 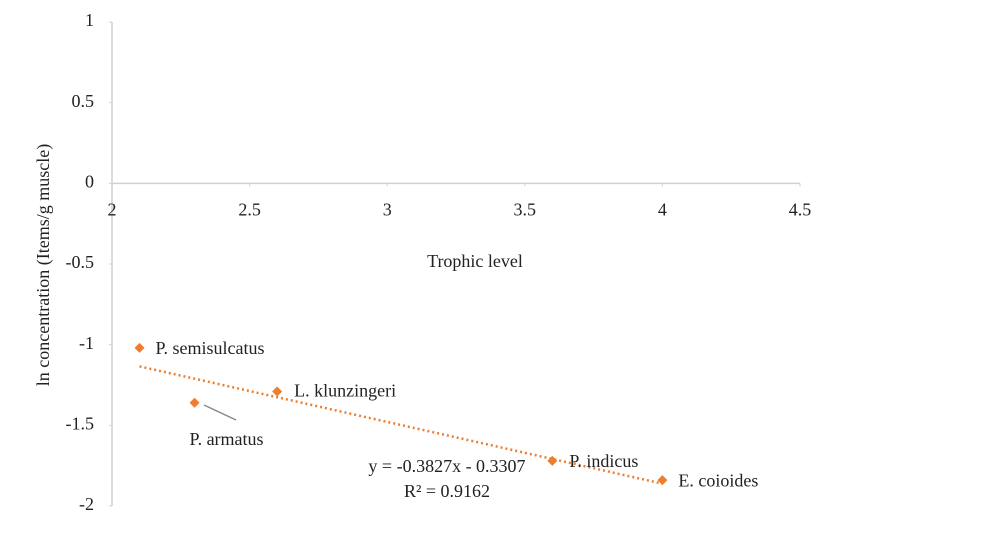 I want to click on x-tick-label: 2.5, so click(x=249, y=209).